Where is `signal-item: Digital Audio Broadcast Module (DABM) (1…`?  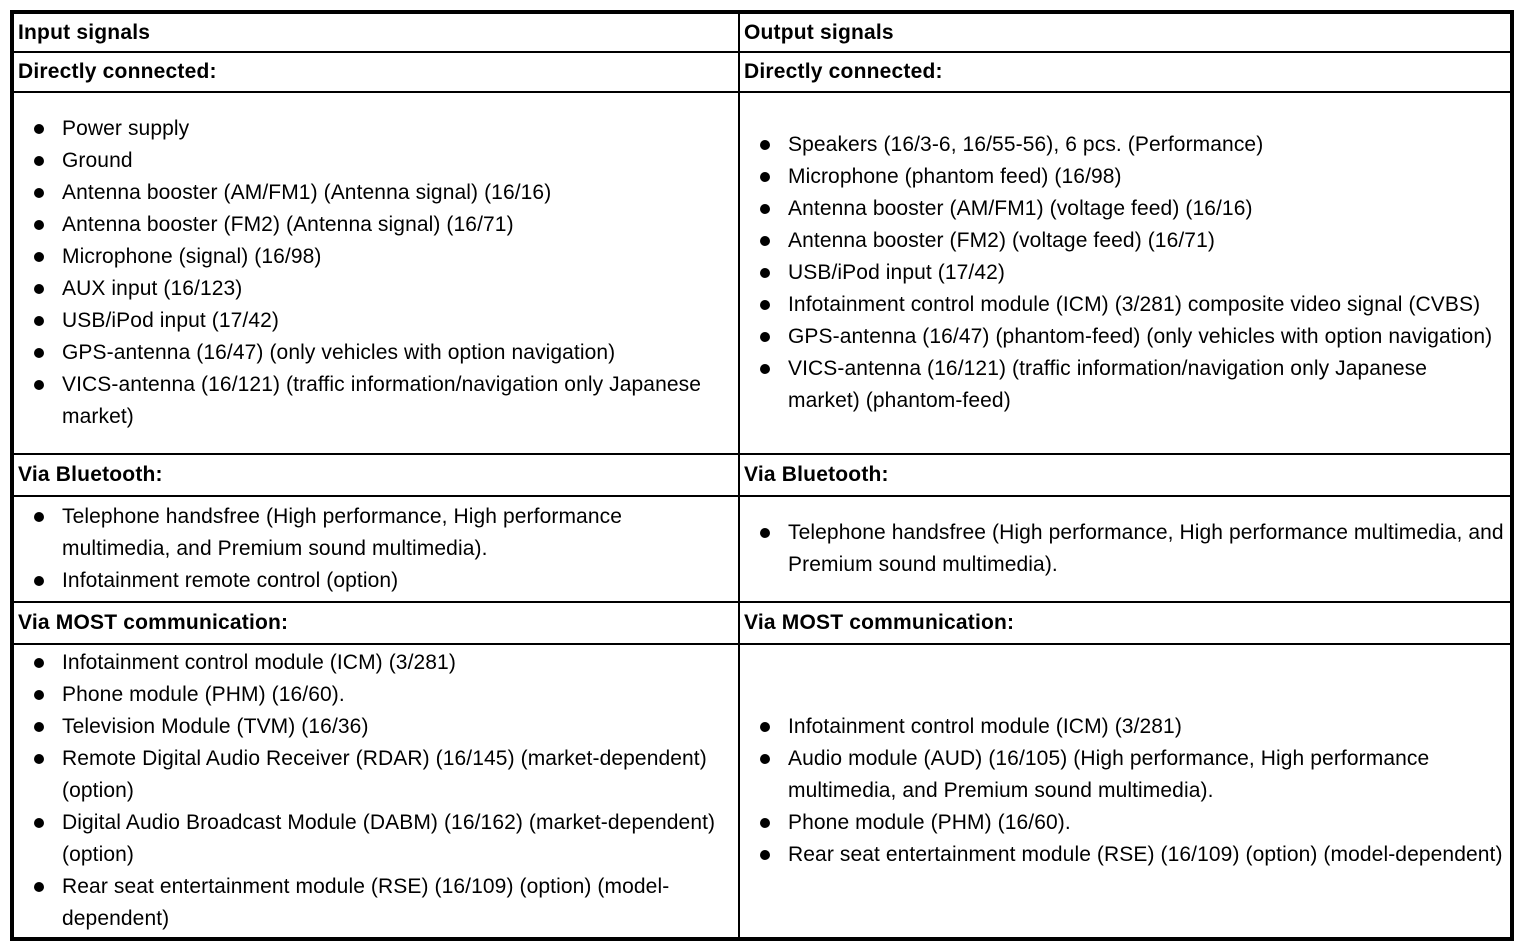
signal-item: Digital Audio Broadcast Module (DABM) (1… is located at coordinates (373, 839).